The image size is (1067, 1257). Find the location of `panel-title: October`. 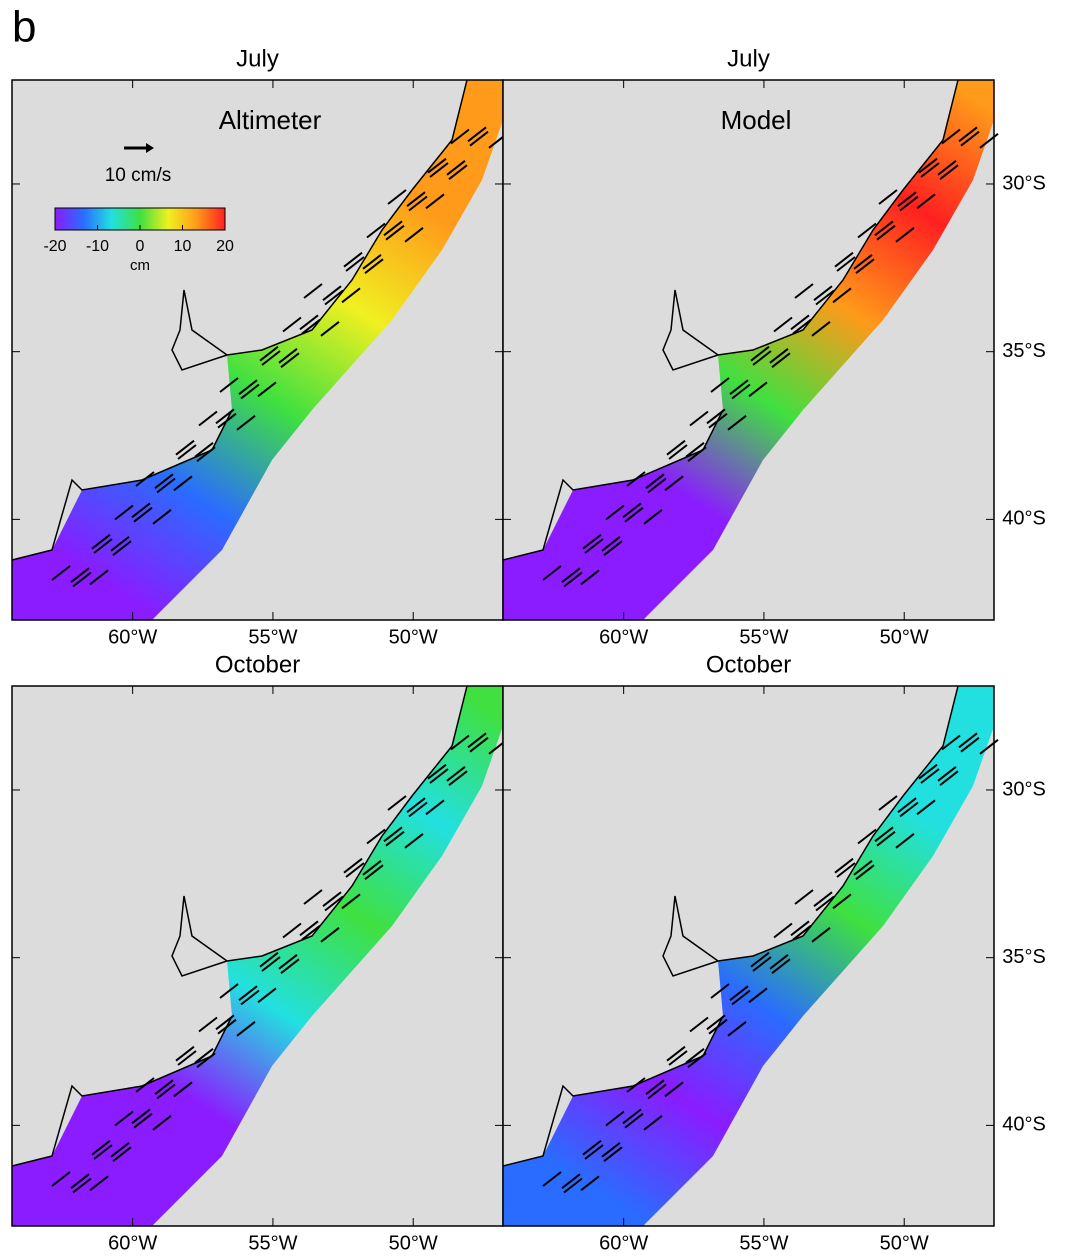

panel-title: October is located at coordinates (257, 664).